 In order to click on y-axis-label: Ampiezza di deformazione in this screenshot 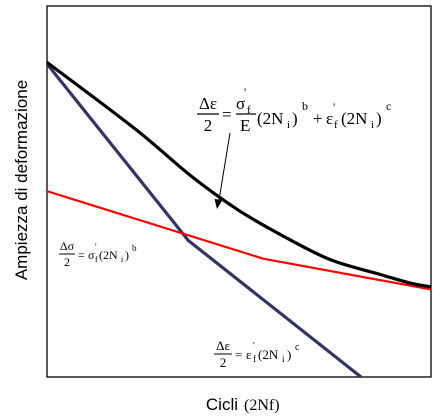, I will do `click(21, 180)`.